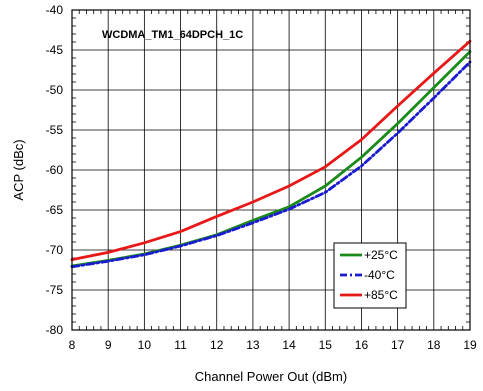 The width and height of the screenshot is (483, 391). What do you see at coordinates (55, 250) in the screenshot?
I see `y-tick-label: -70` at bounding box center [55, 250].